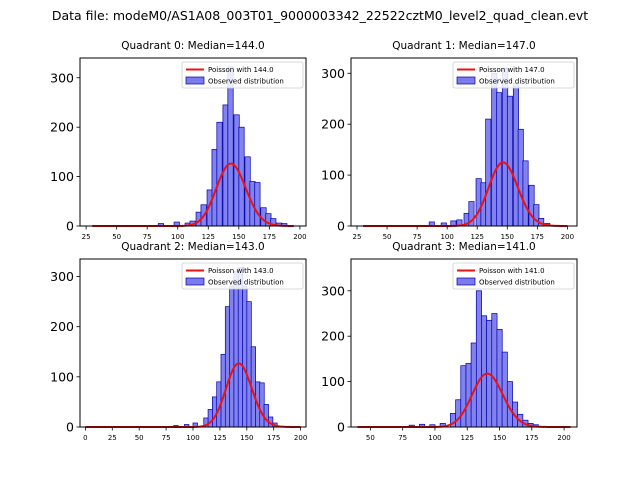  Describe the element at coordinates (463, 247) in the screenshot. I see `panel-title: Quadrant 3: Median=141.0` at that location.